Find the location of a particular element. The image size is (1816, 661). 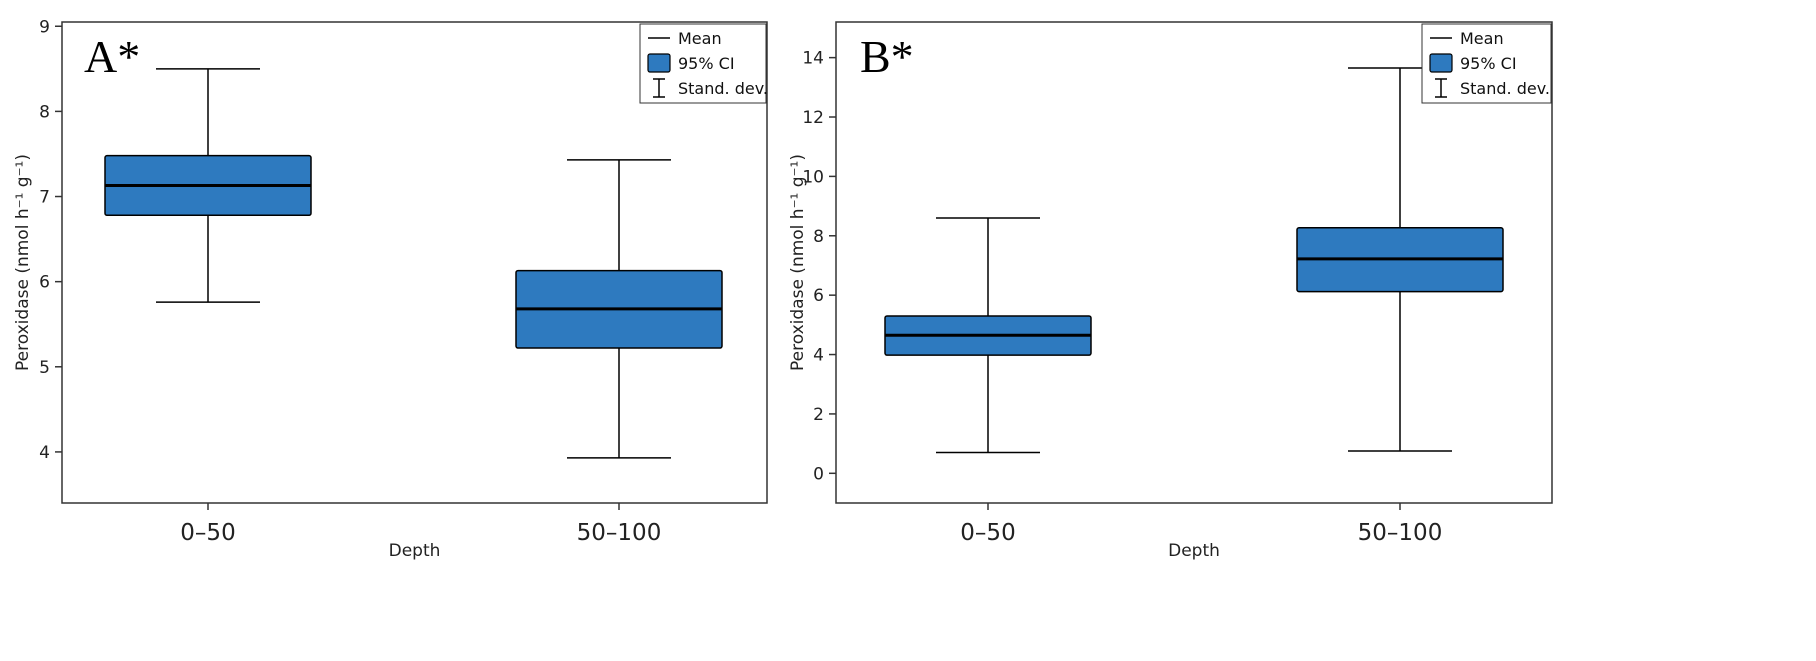

y-tick-label: 10 is located at coordinates (813, 177).